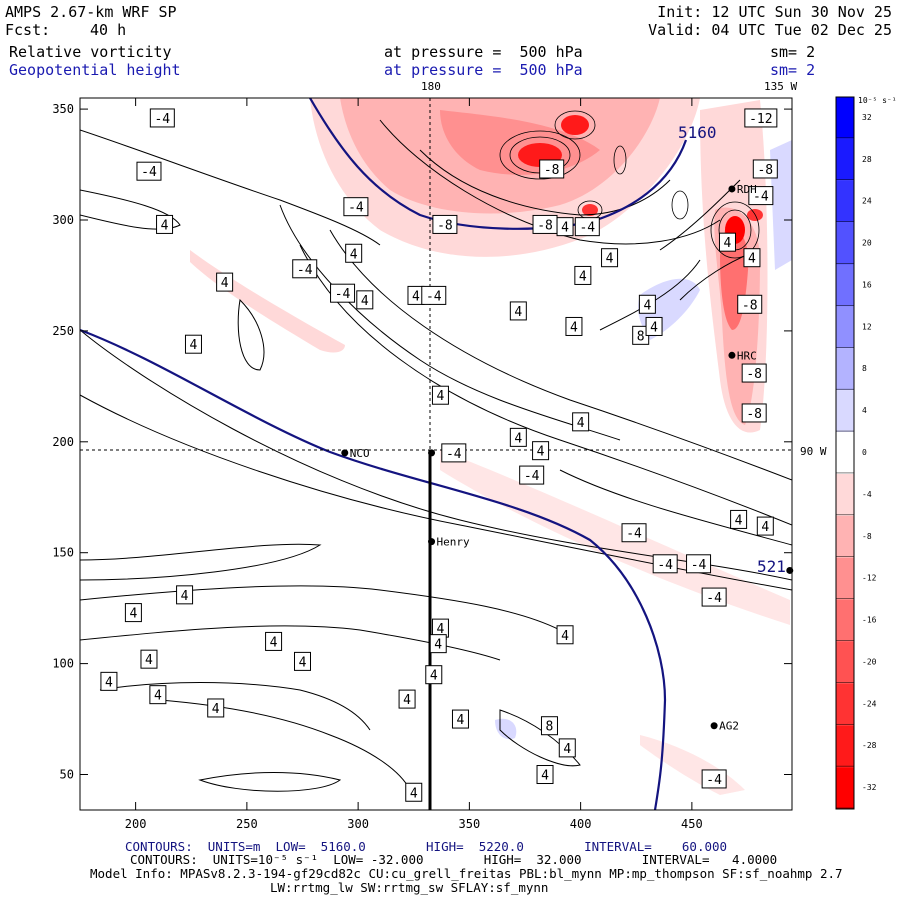 The height and width of the screenshot is (900, 900). What do you see at coordinates (90, 52) in the screenshot?
I see `field1-name: Relative vorticity` at bounding box center [90, 52].